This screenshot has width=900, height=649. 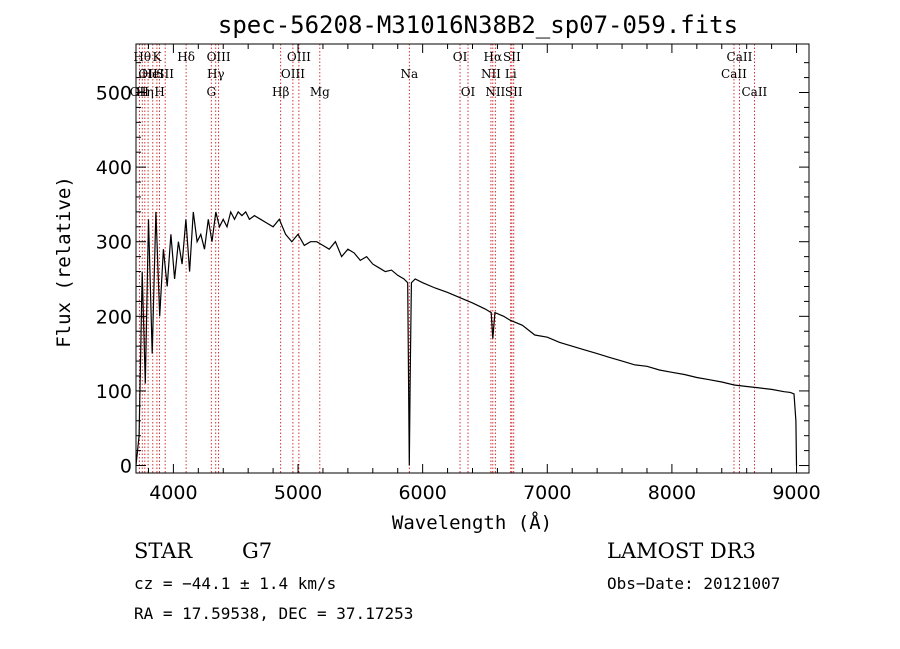 What do you see at coordinates (547, 493) in the screenshot?
I see `x-tick-label: 7000` at bounding box center [547, 493].